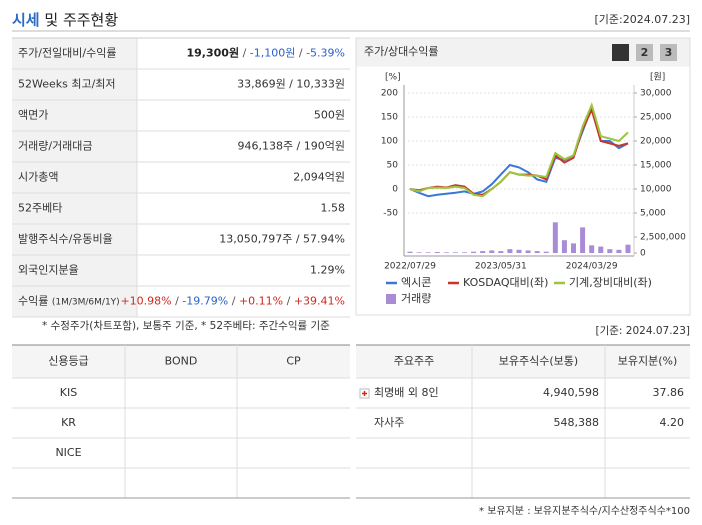  What do you see at coordinates (74, 177) in the screenshot?
I see `label-column` at bounding box center [74, 177].